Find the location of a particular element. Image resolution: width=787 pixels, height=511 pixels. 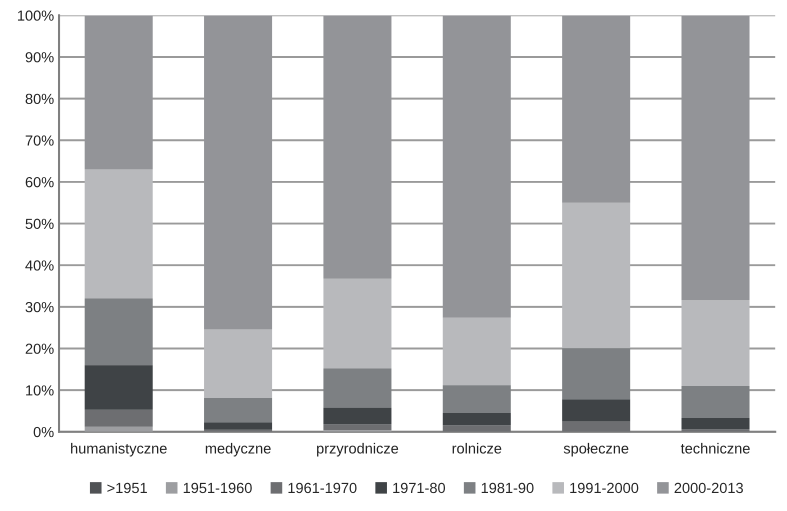

x-tick-label: techniczne is located at coordinates (715, 448).